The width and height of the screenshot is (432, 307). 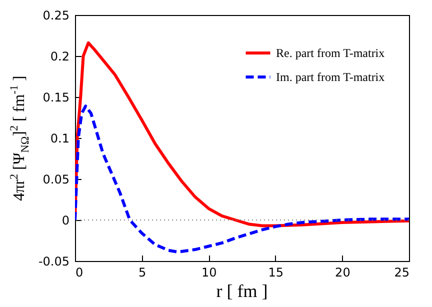 I want to click on y-tick-label: 0.1, so click(x=60, y=139).